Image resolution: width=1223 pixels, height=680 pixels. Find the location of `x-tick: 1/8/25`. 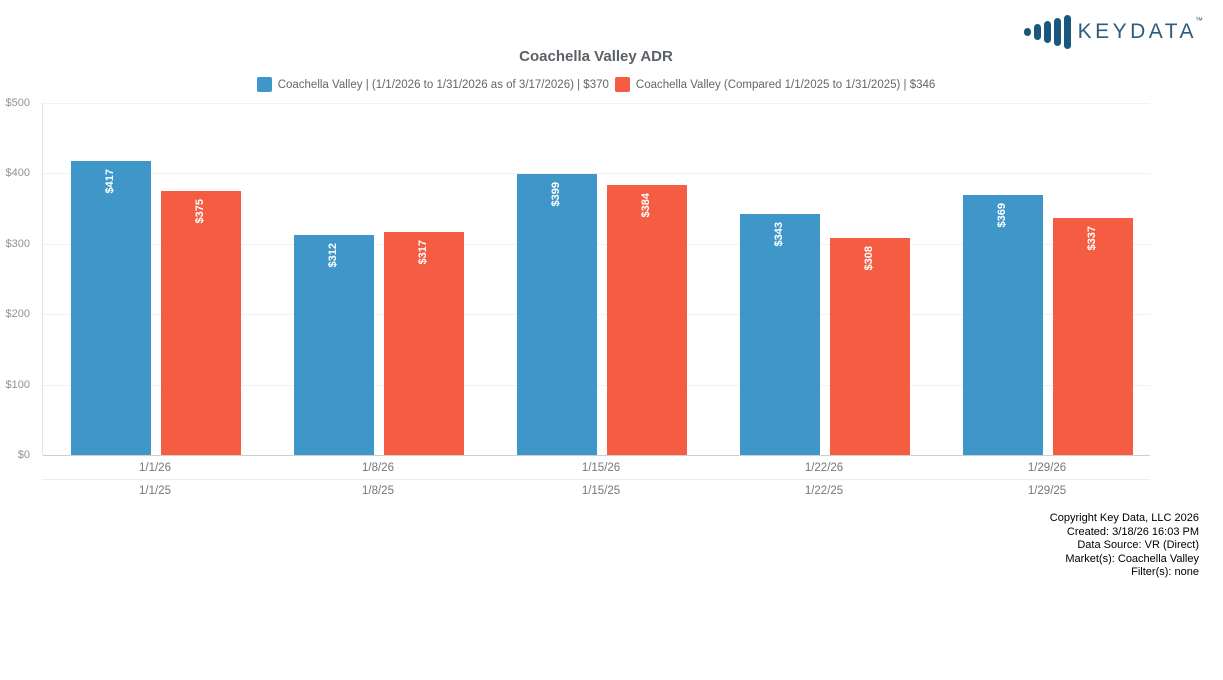

x-tick: 1/8/25 is located at coordinates (378, 491).